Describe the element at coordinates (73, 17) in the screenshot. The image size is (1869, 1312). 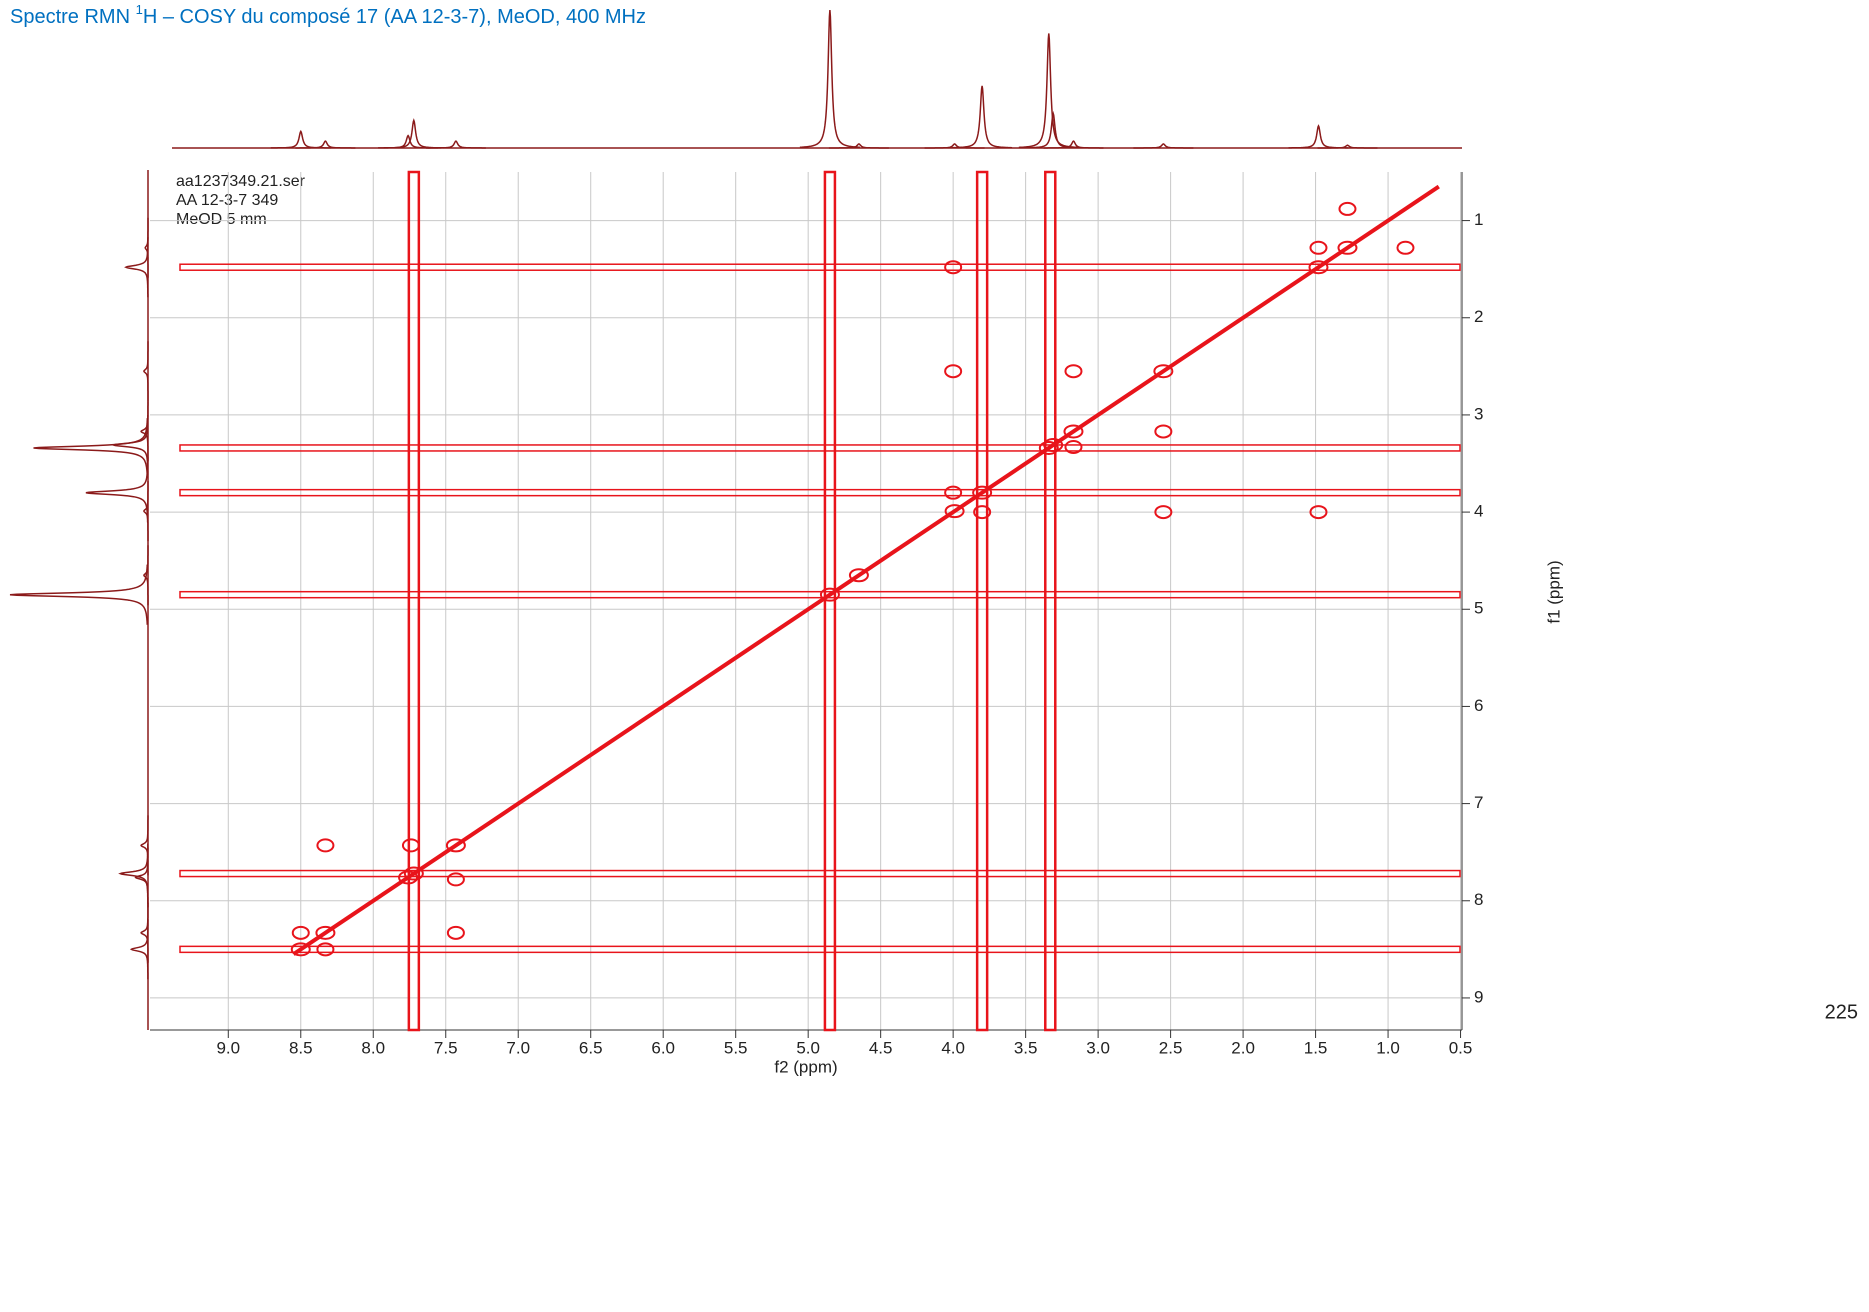
I see `title-part: Spectre RMN` at that location.